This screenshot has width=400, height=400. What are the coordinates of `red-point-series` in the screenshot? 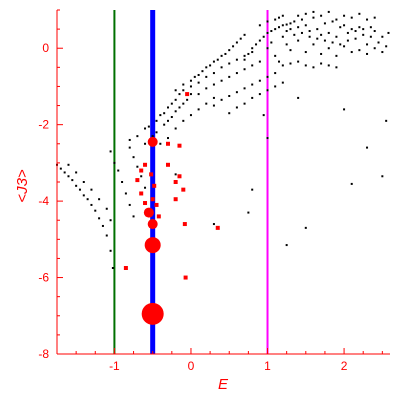 It's located at (171, 208).